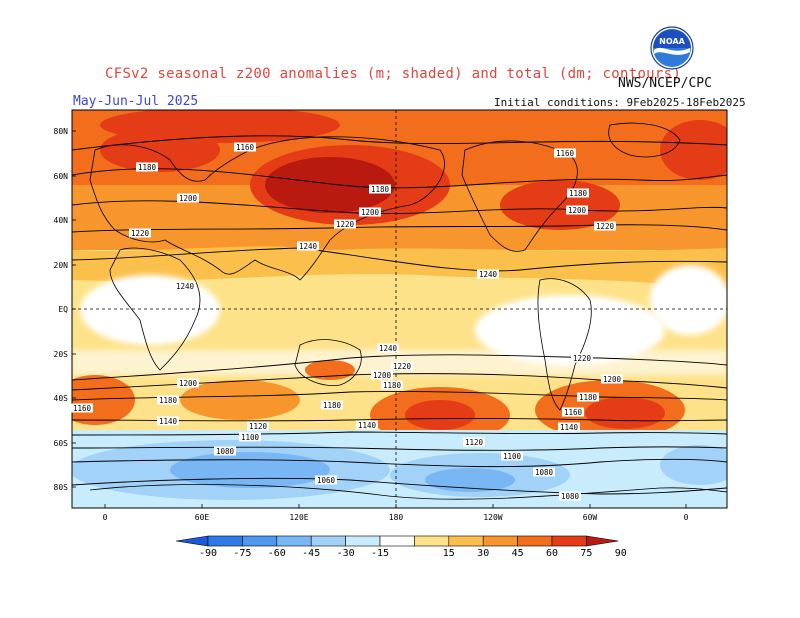 The width and height of the screenshot is (800, 618). I want to click on colorbar-arrow-left, so click(192, 541).